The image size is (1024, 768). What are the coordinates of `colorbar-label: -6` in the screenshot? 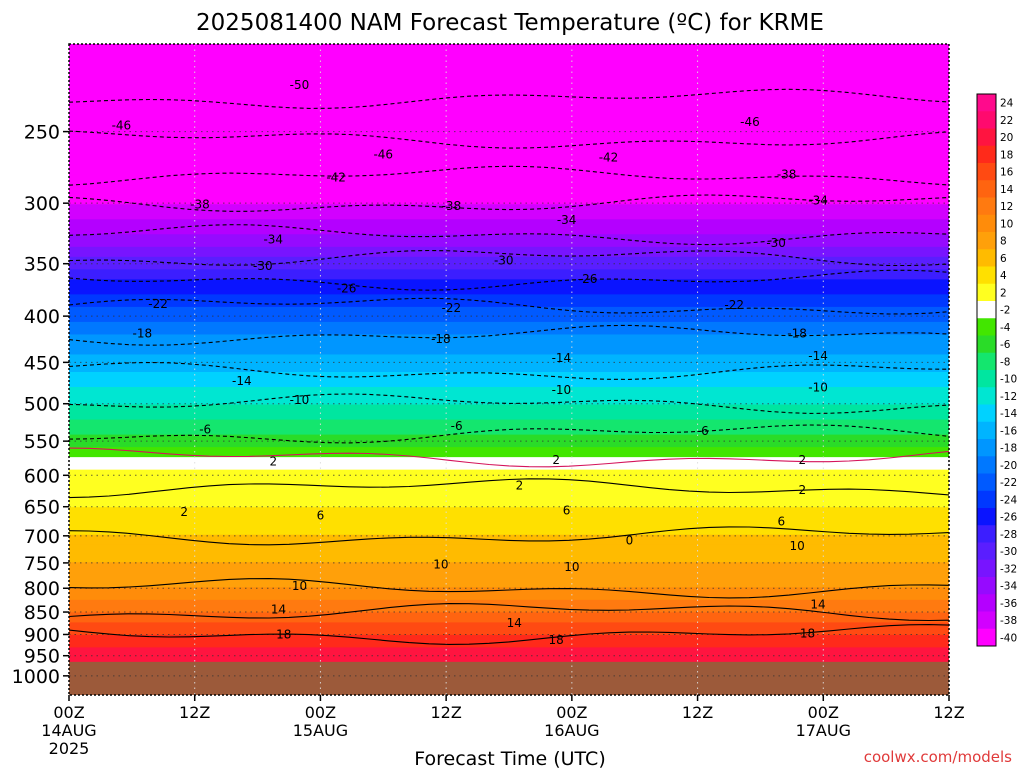 It's located at (1005, 345).